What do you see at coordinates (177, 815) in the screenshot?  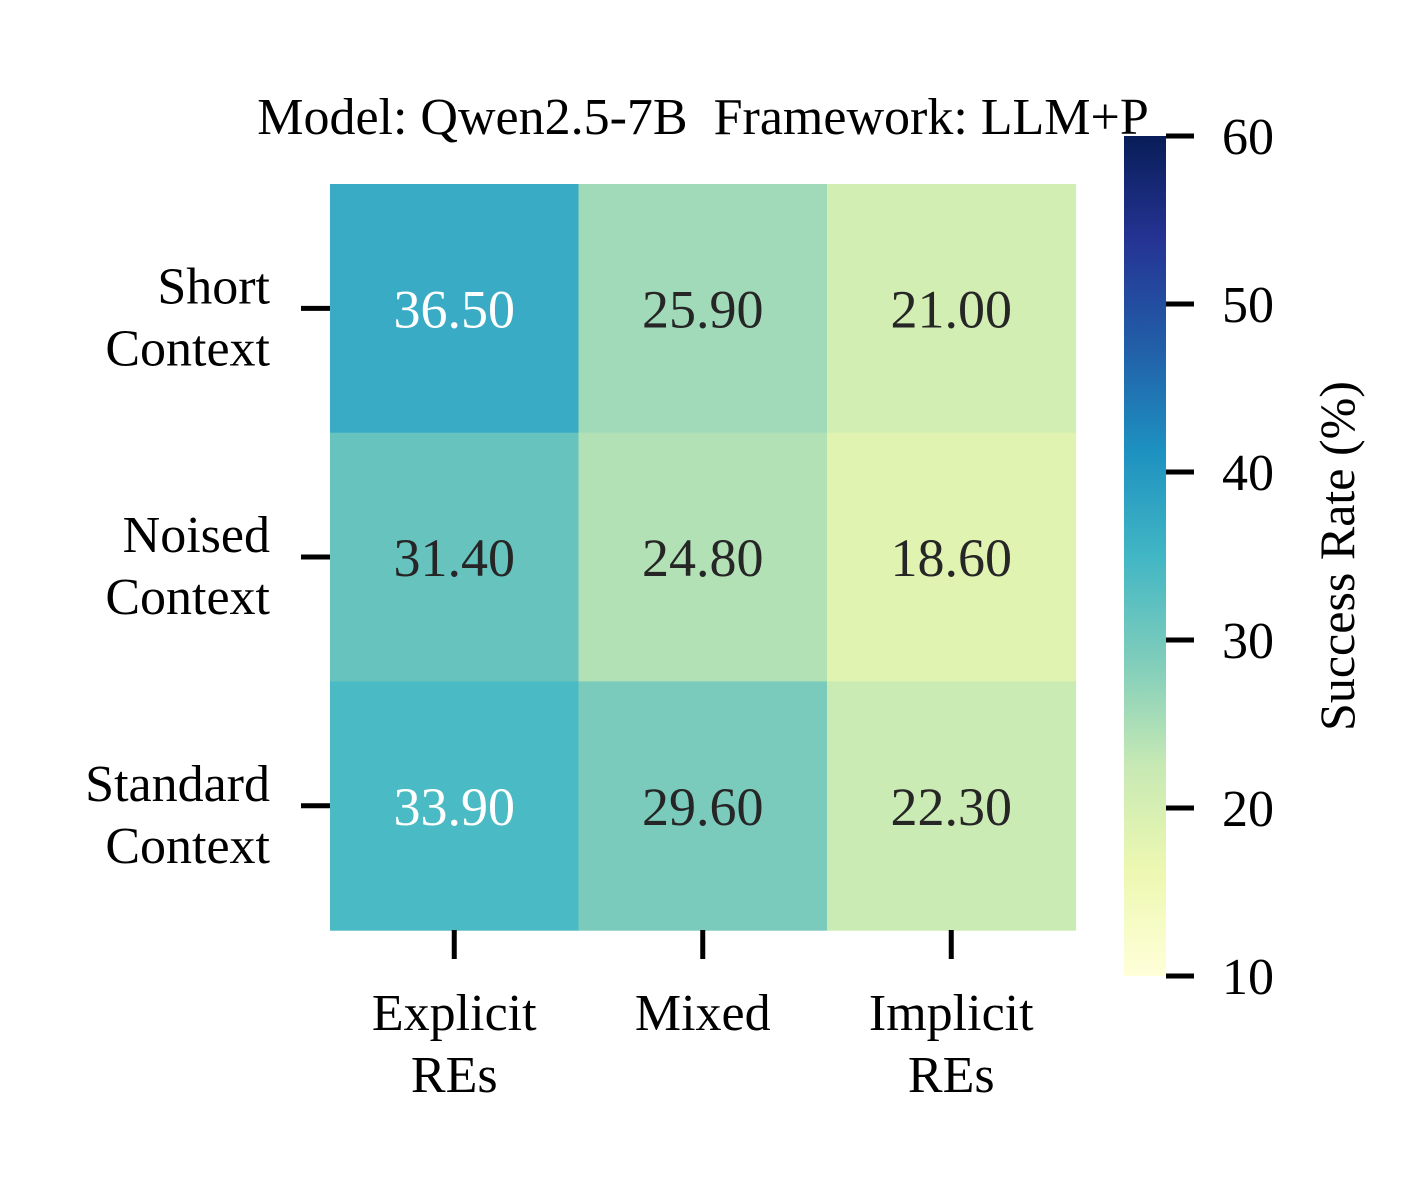 I see `y-tick-label: Standard Context` at bounding box center [177, 815].